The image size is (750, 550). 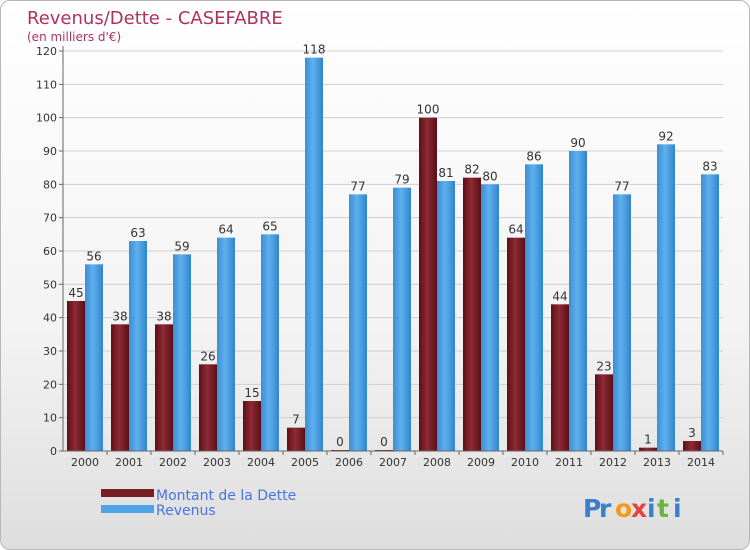 I want to click on y-tick-label: 120, so click(x=46, y=51).